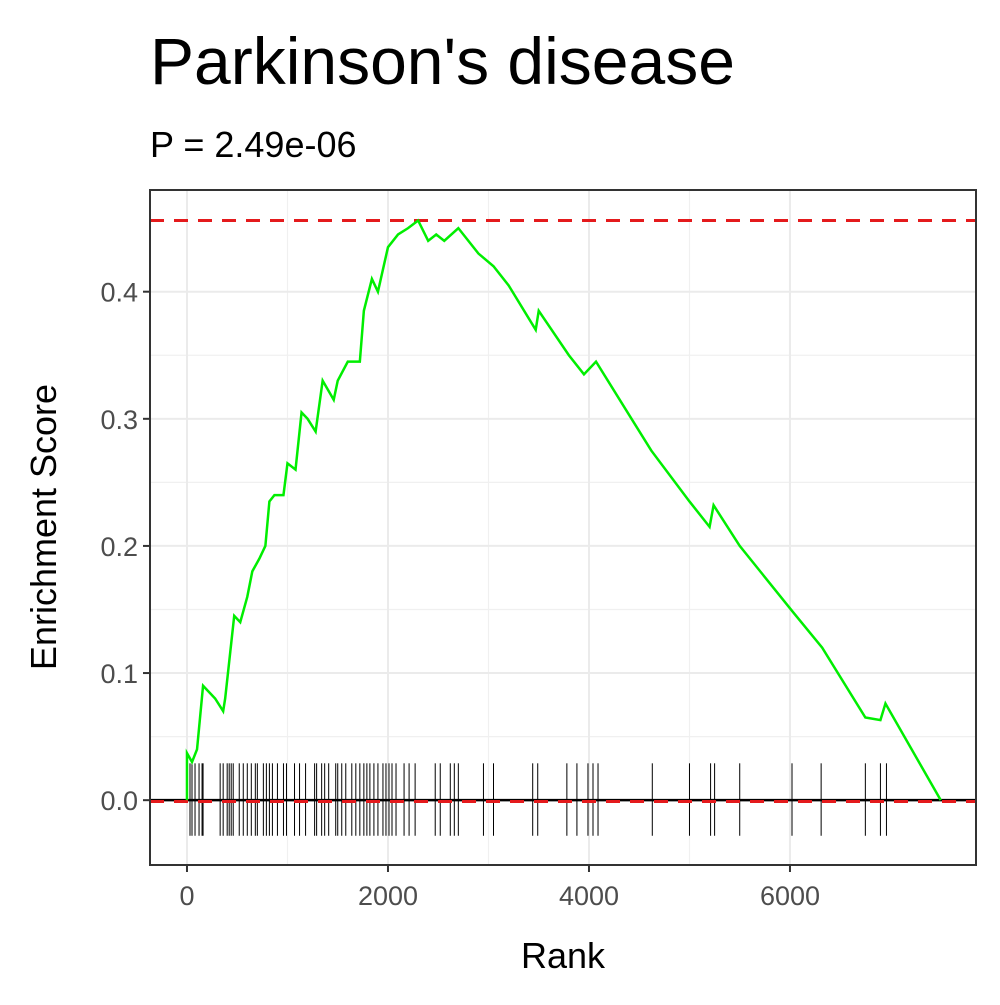  Describe the element at coordinates (119, 420) in the screenshot. I see `y-tick-label: 0.3` at that location.